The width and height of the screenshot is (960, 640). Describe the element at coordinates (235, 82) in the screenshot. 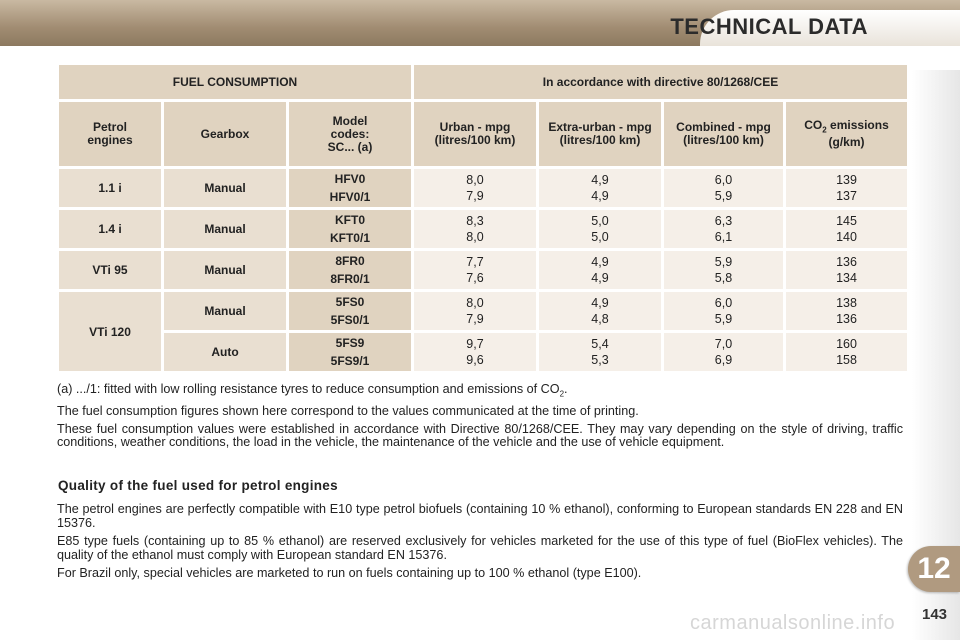

I see `table-title-left: FUEL CONSUMPTION` at that location.